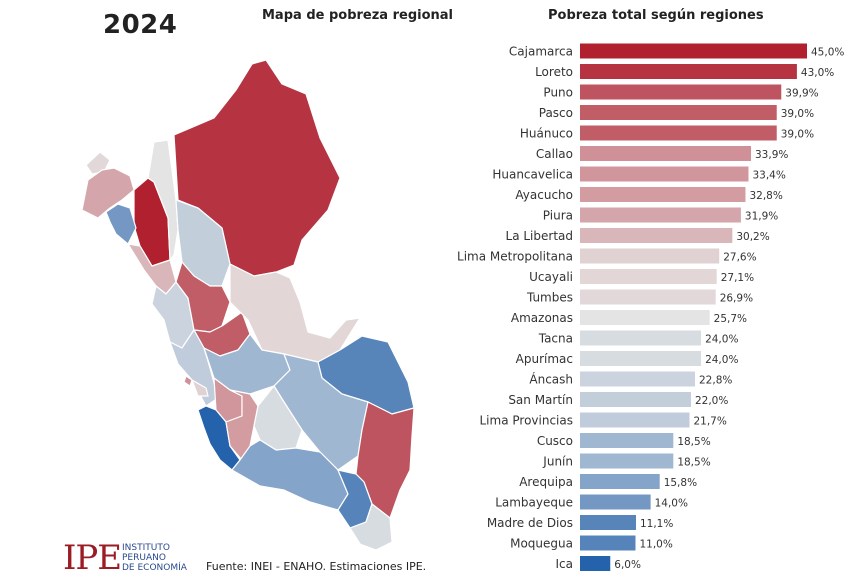 The image size is (849, 579). I want to click on category-label-arequipa: Arequipa, so click(546, 482).